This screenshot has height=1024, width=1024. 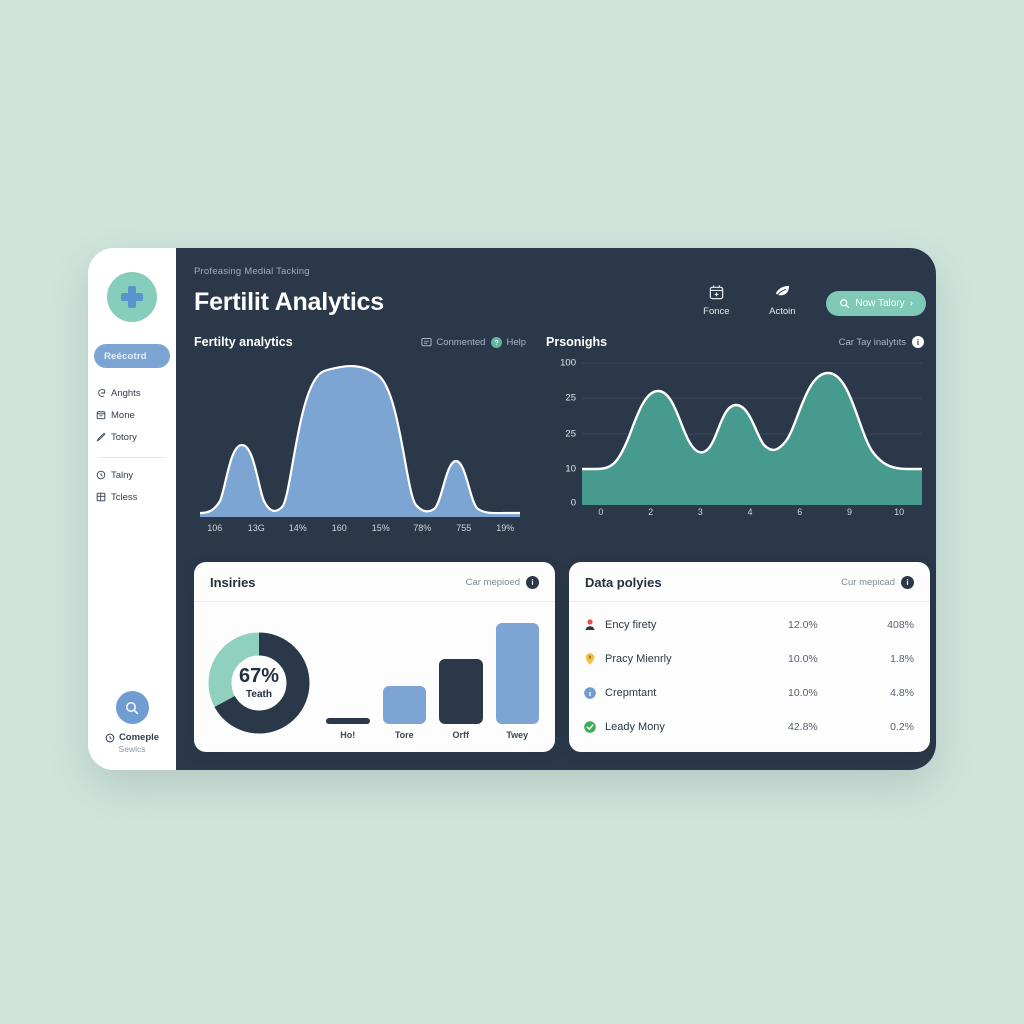 I want to click on sidebar-item-record: Reécotrd, so click(x=132, y=356).